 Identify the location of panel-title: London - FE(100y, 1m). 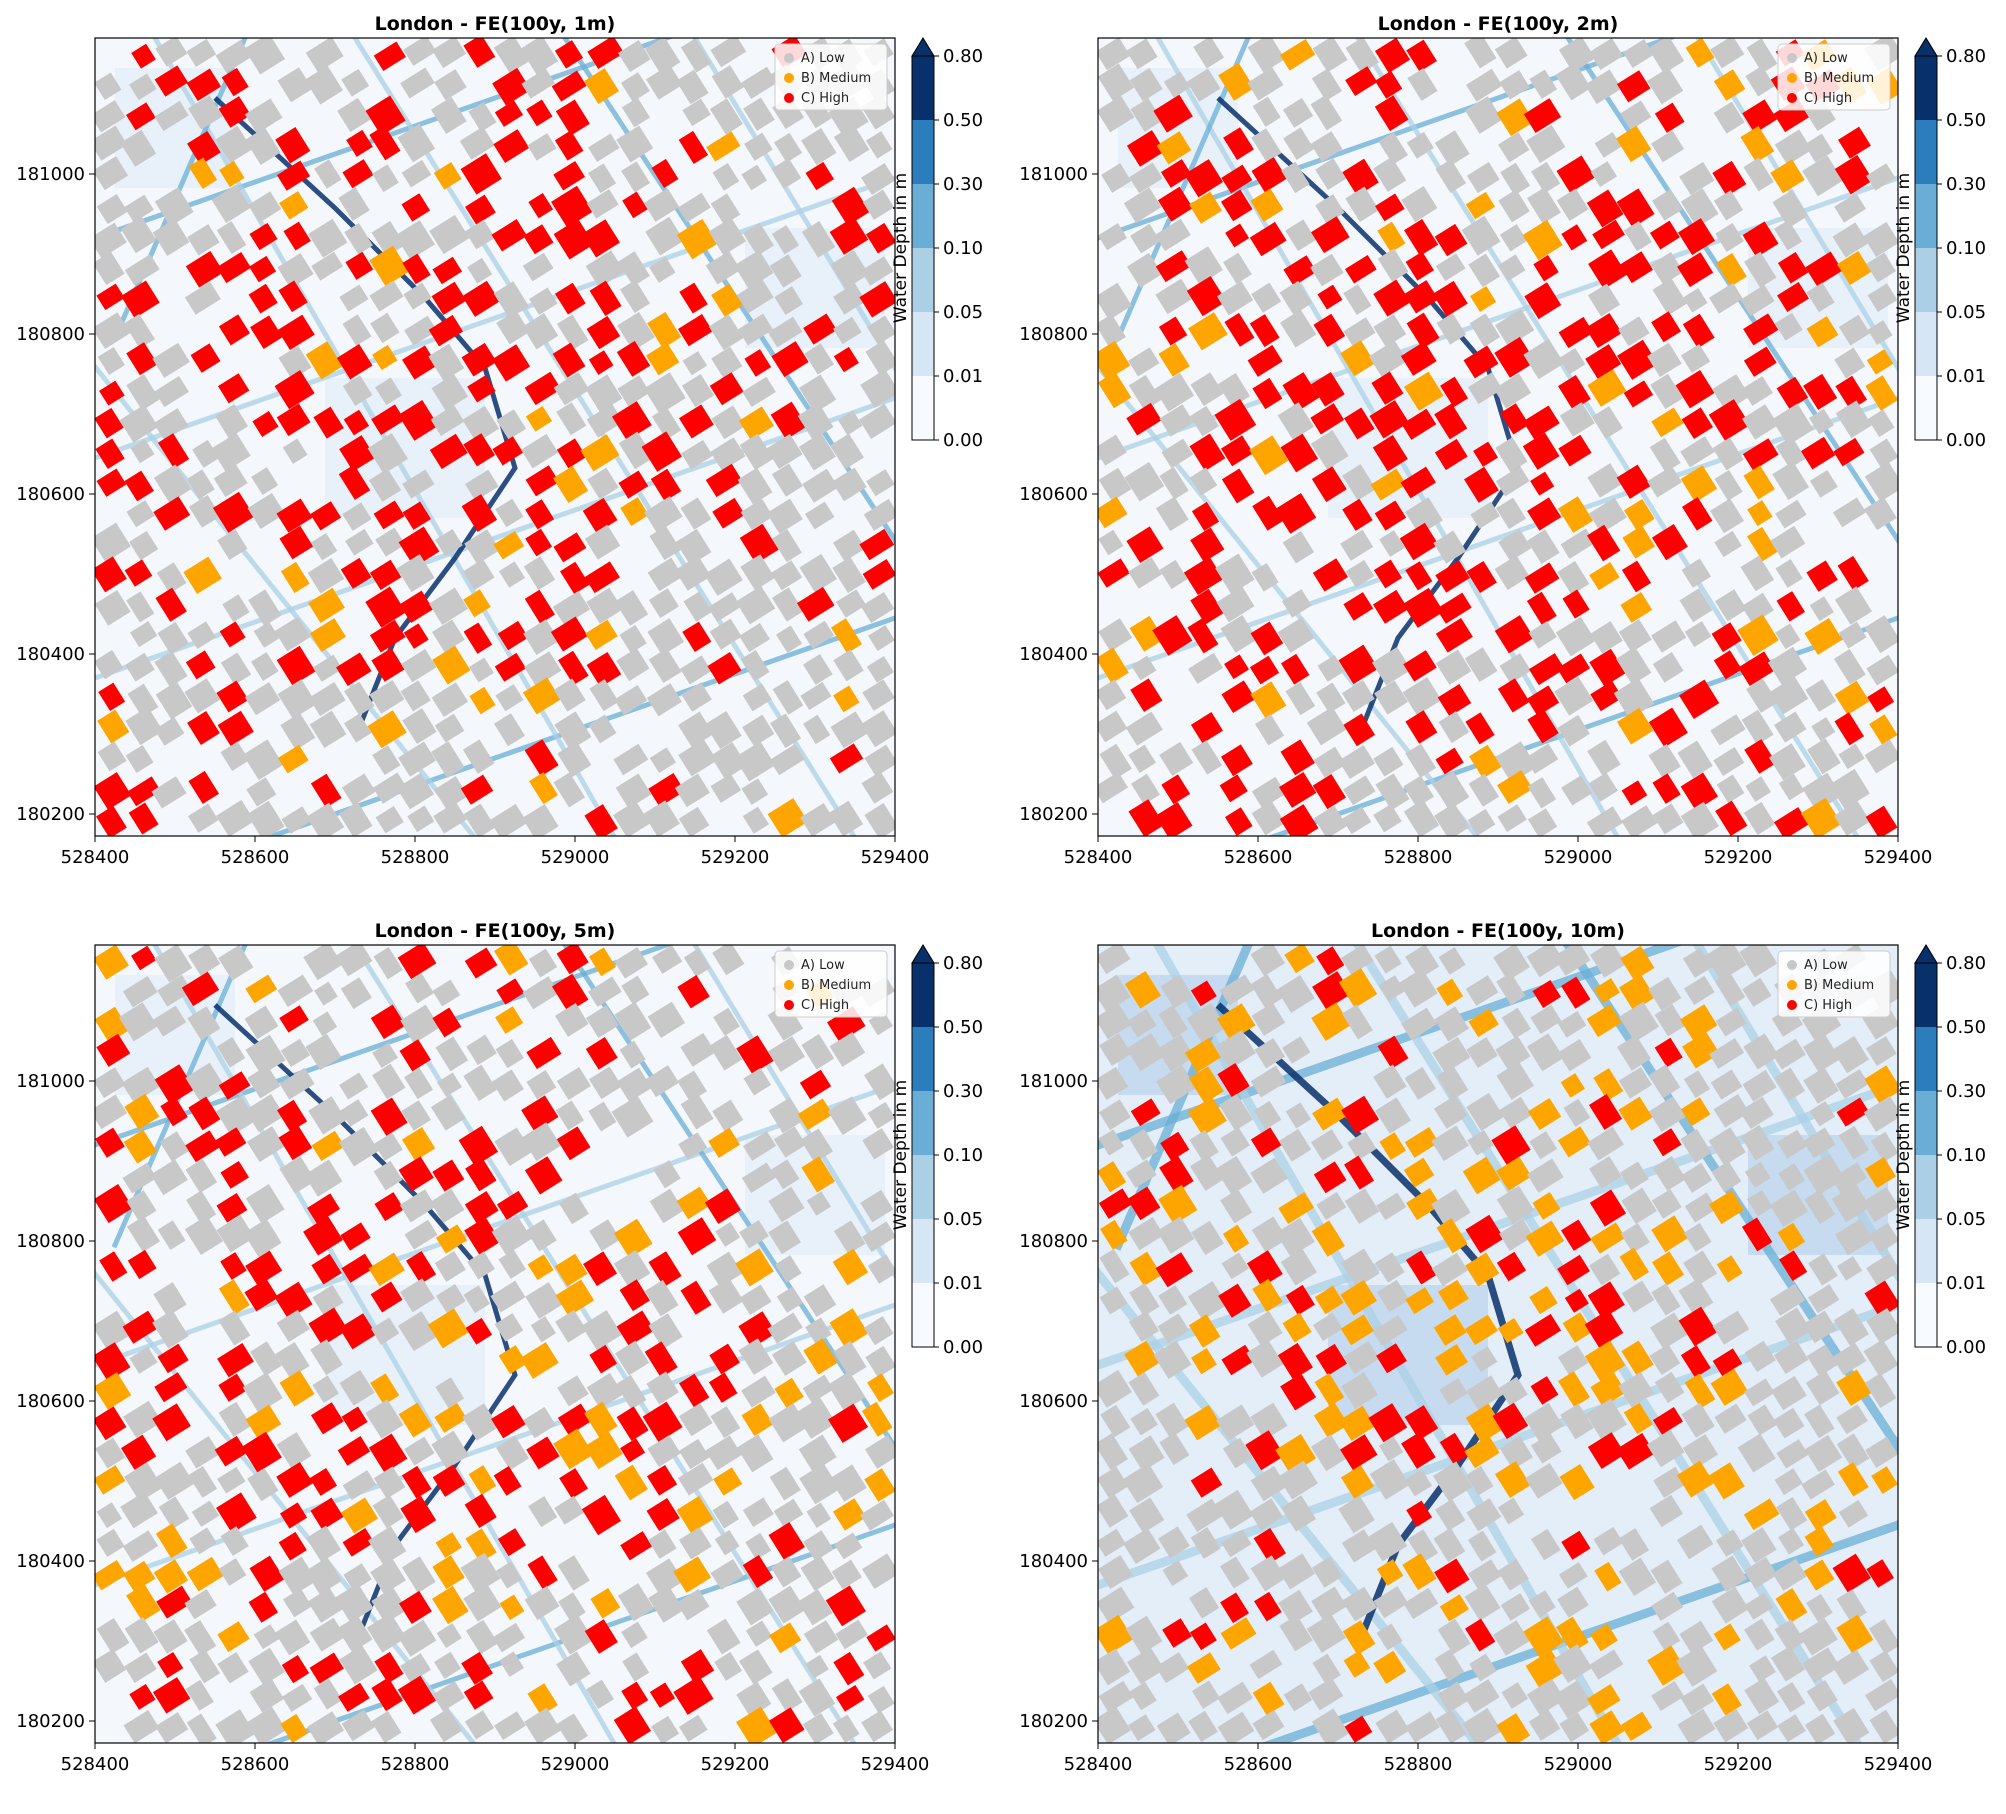
(495, 24).